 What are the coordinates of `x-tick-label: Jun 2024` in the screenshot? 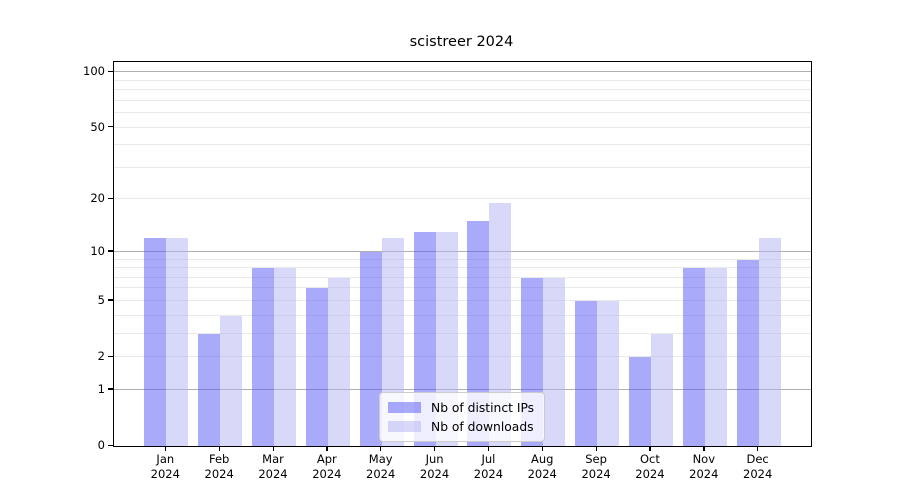 It's located at (434, 466).